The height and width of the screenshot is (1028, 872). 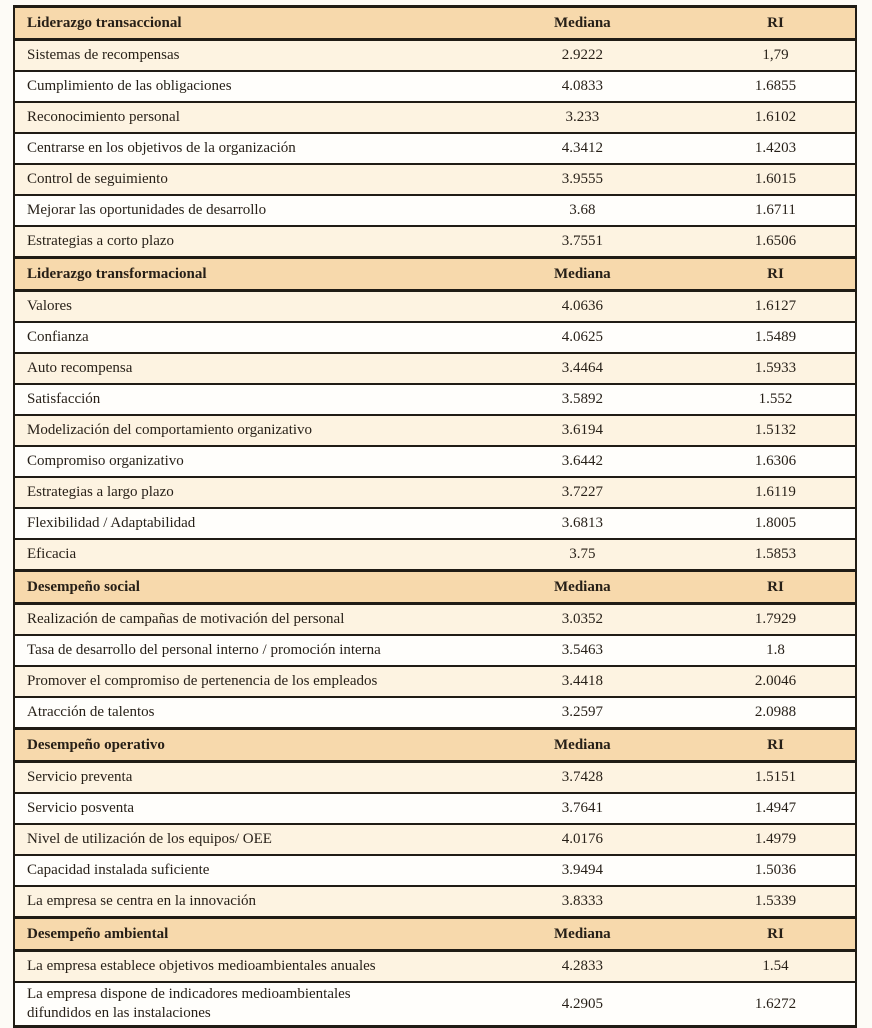 What do you see at coordinates (582, 117) in the screenshot?
I see `mediana-value: 3.233` at bounding box center [582, 117].